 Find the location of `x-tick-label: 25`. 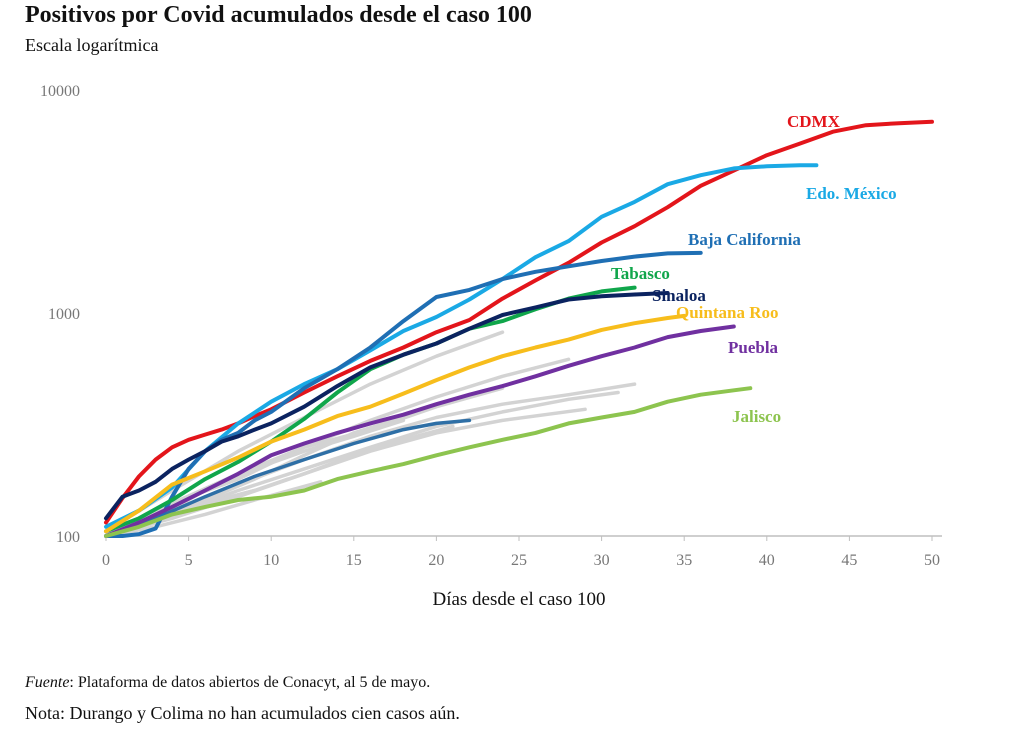

x-tick-label: 25 is located at coordinates (519, 560).